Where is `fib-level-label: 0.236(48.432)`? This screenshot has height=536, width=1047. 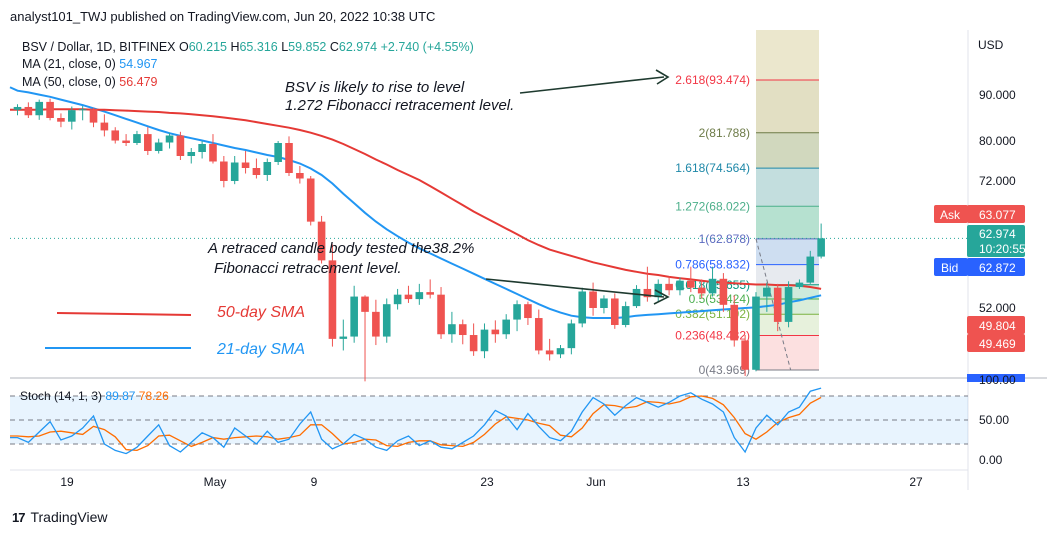 fib-level-label: 0.236(48.432) is located at coordinates (712, 336).